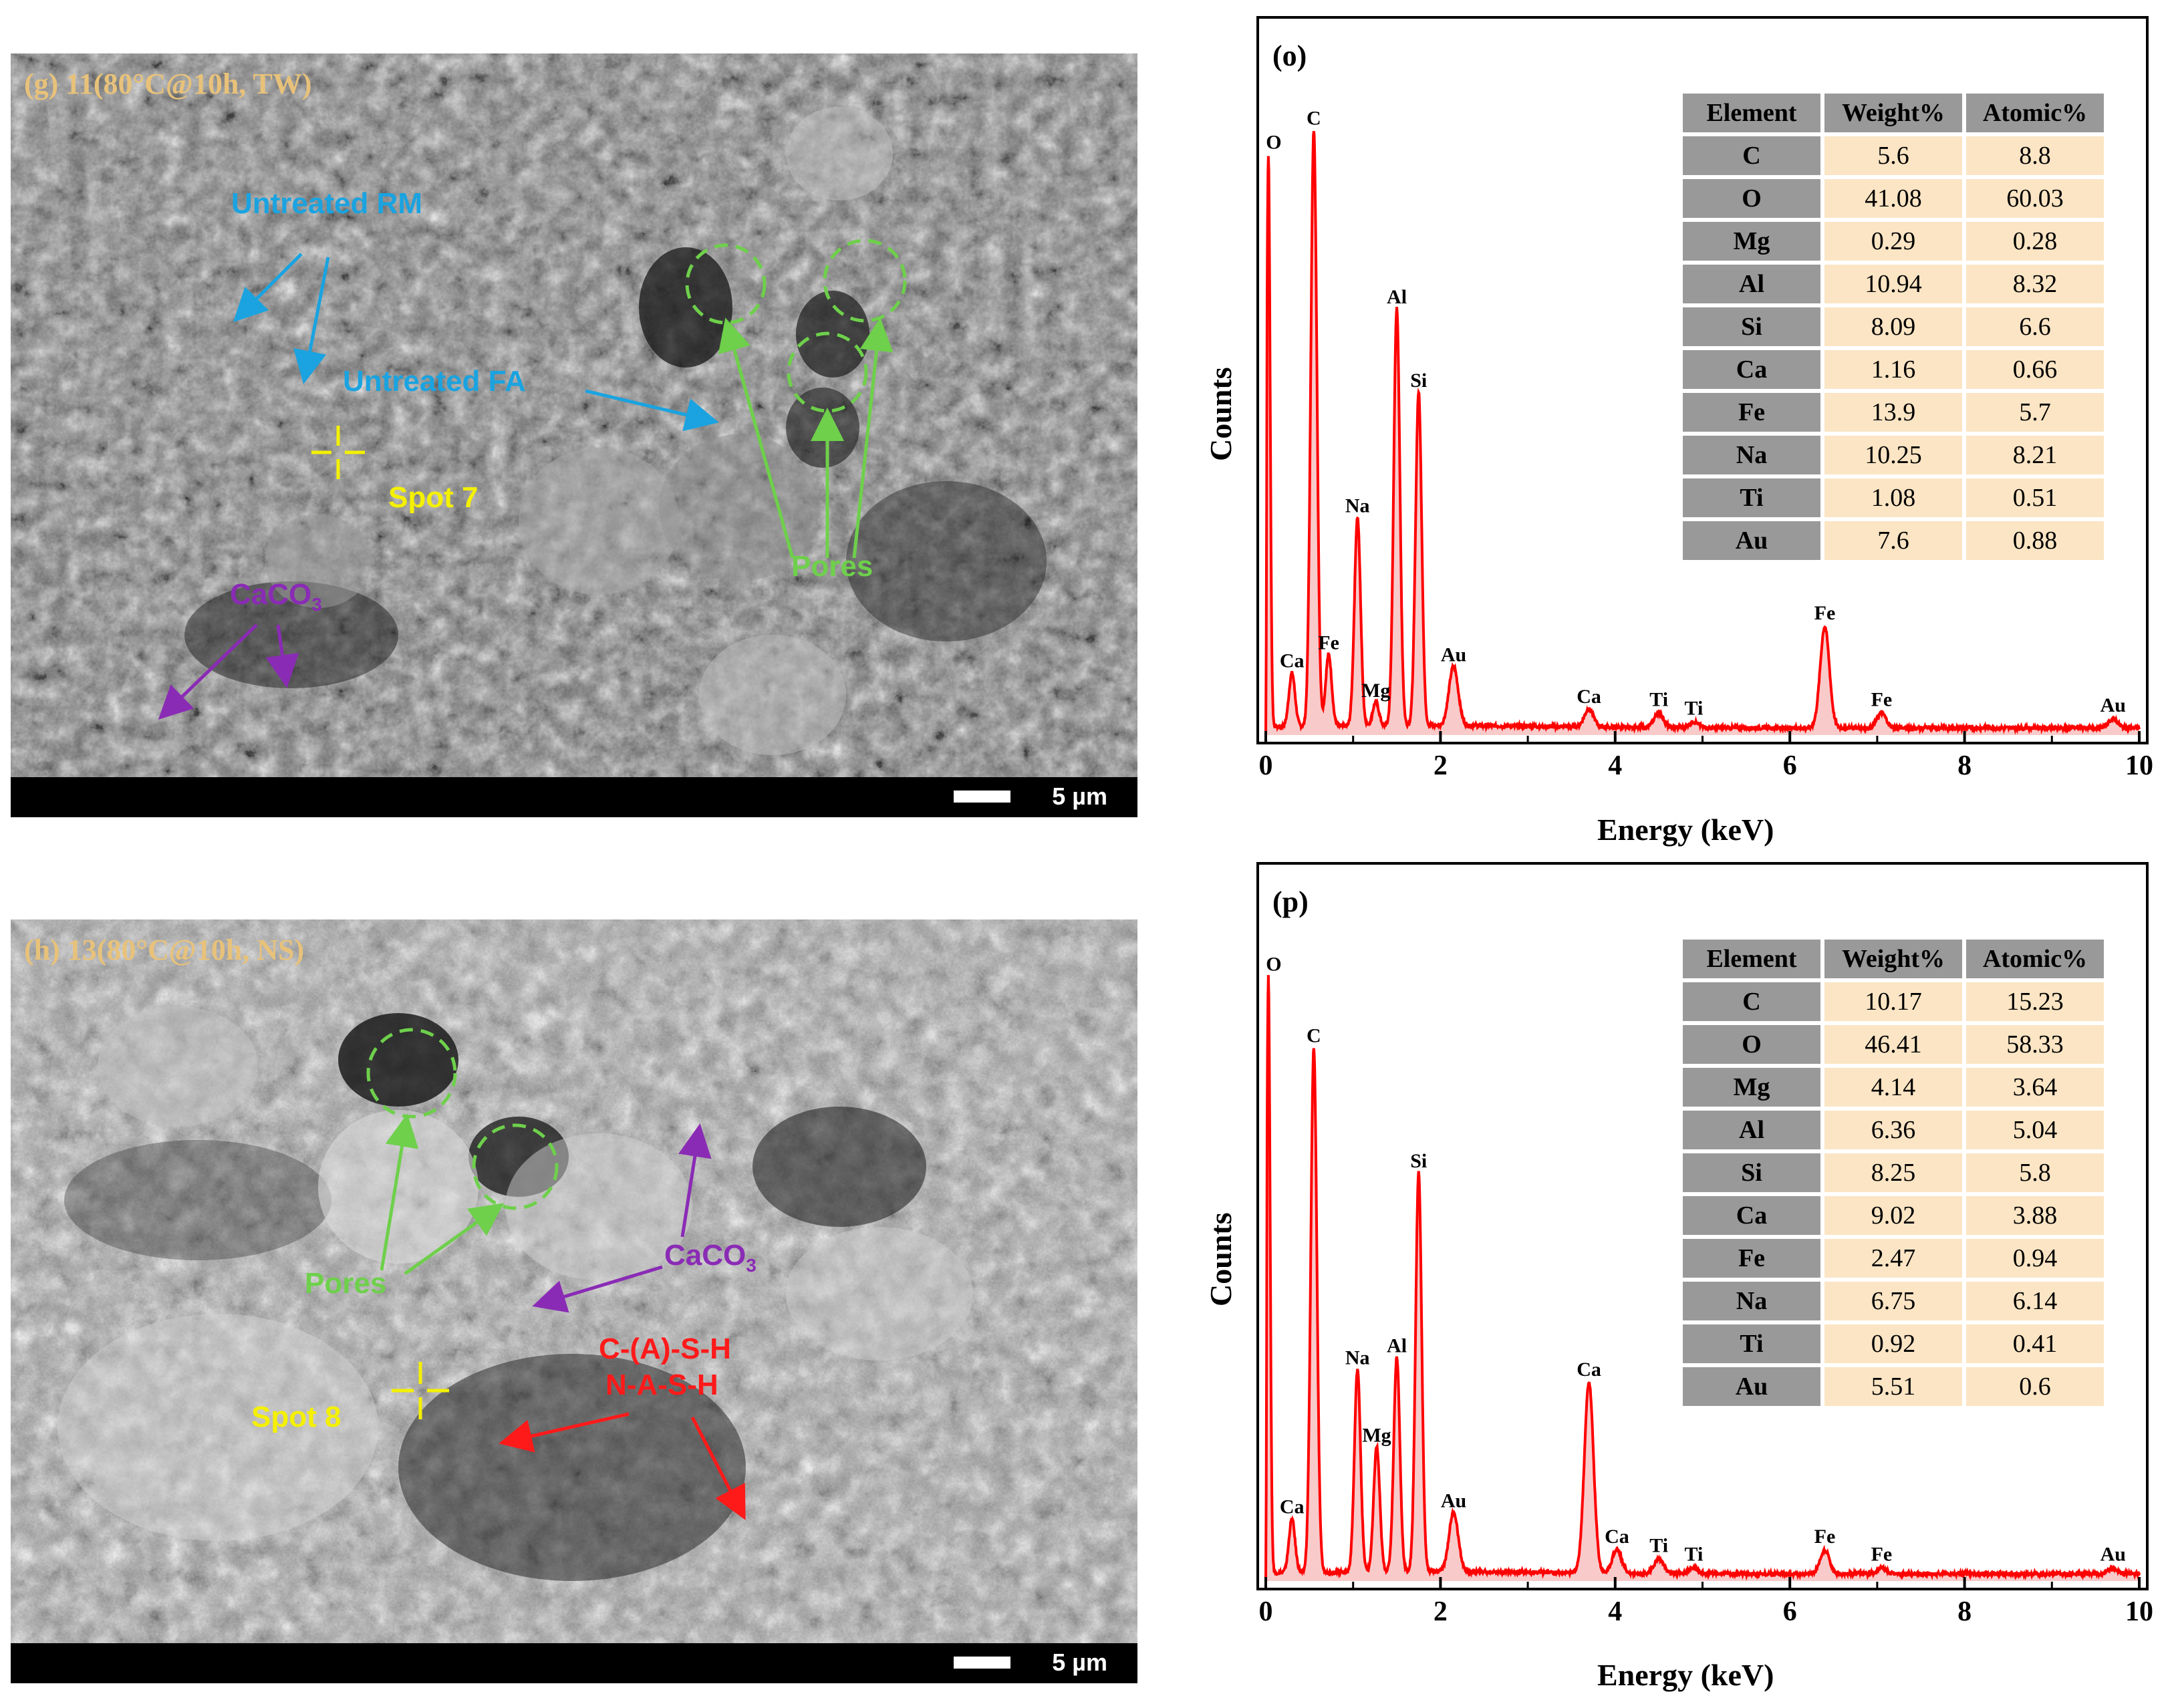 Image resolution: width=2174 pixels, height=1708 pixels. What do you see at coordinates (2035, 1215) in the screenshot?
I see `atomic-cell: 3.88` at bounding box center [2035, 1215].